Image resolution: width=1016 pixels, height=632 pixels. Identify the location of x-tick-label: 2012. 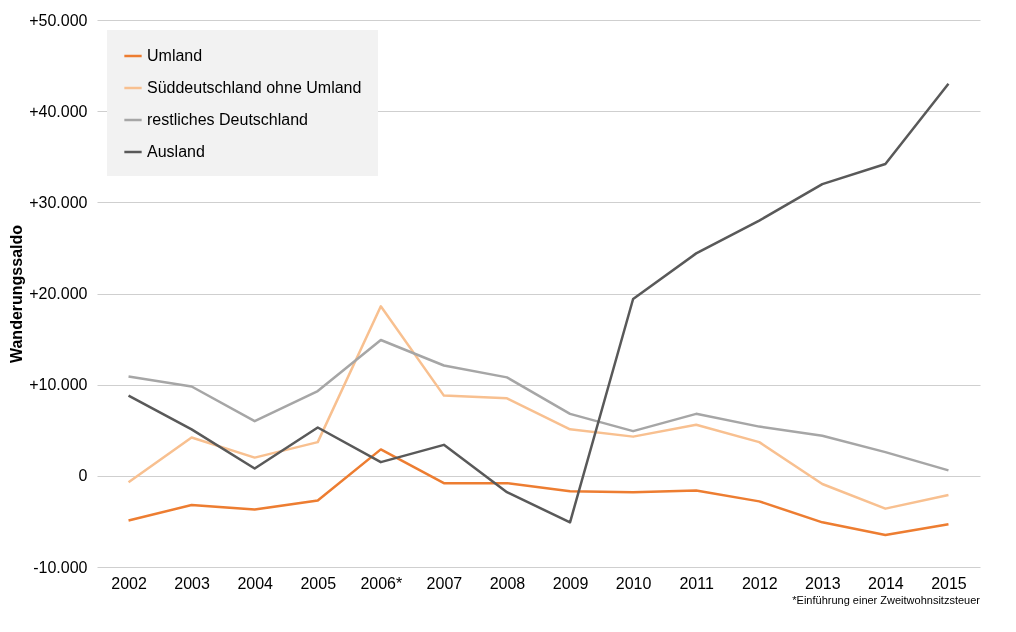
(759, 583).